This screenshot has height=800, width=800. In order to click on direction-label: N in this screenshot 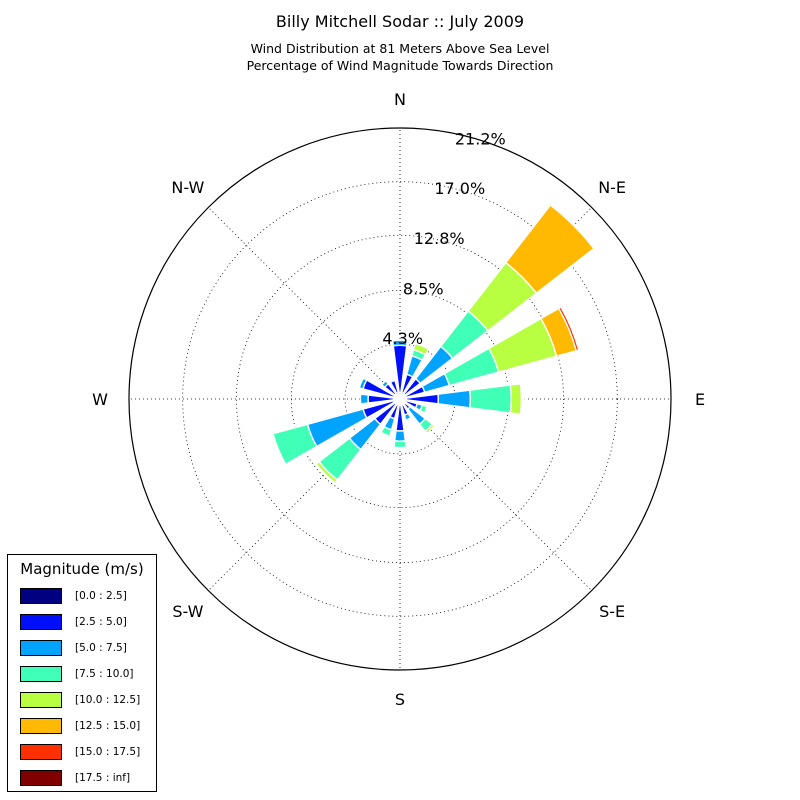, I will do `click(400, 99)`.